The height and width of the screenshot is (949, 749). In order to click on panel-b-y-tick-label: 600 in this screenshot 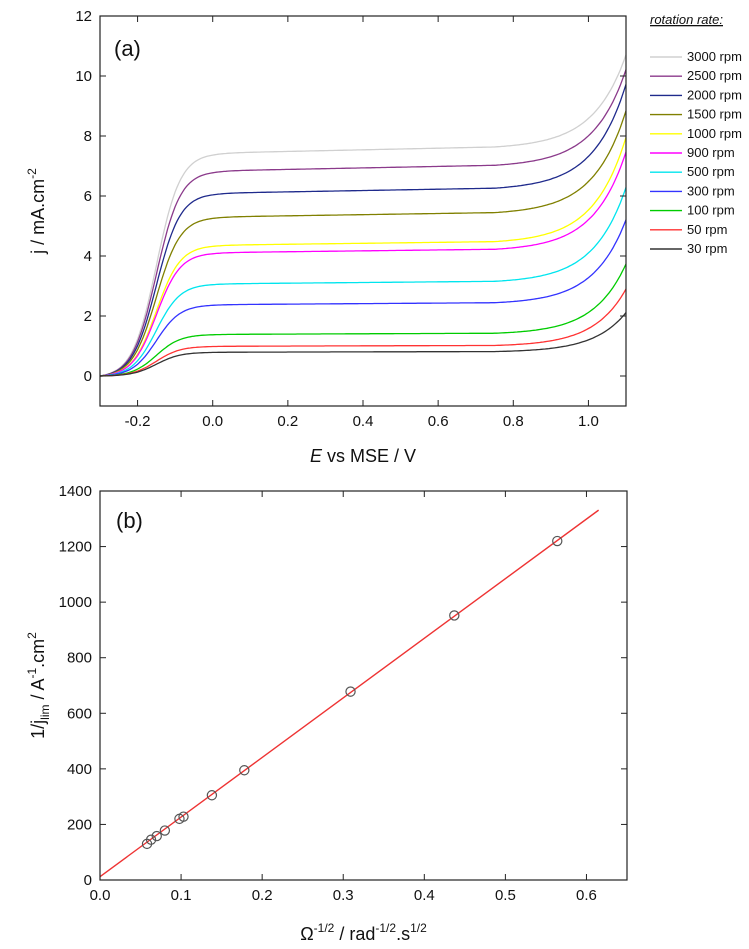, I will do `click(79, 713)`.